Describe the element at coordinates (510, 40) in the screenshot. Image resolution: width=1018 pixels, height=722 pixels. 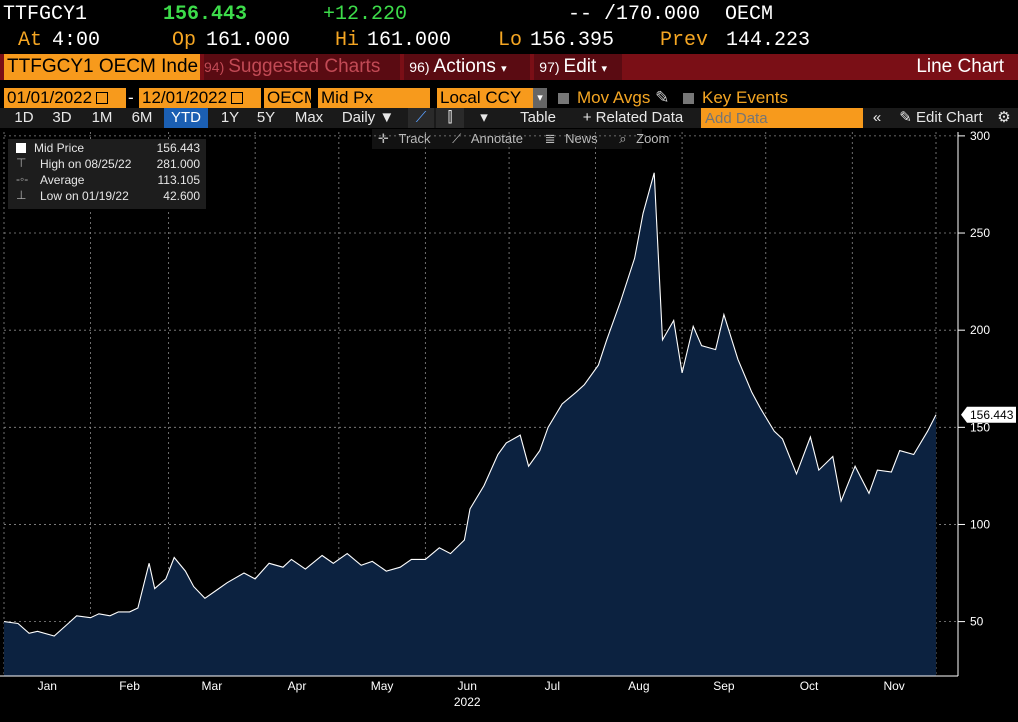
I see `low-label: Lo` at that location.